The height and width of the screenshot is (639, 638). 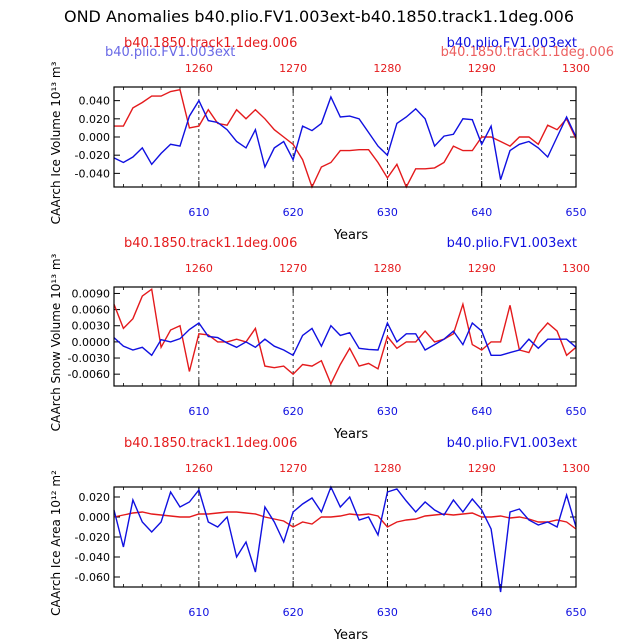 What do you see at coordinates (170, 52) in the screenshot?
I see `legend-ghost-left: b40.plio.FV1.003ext` at bounding box center [170, 52].